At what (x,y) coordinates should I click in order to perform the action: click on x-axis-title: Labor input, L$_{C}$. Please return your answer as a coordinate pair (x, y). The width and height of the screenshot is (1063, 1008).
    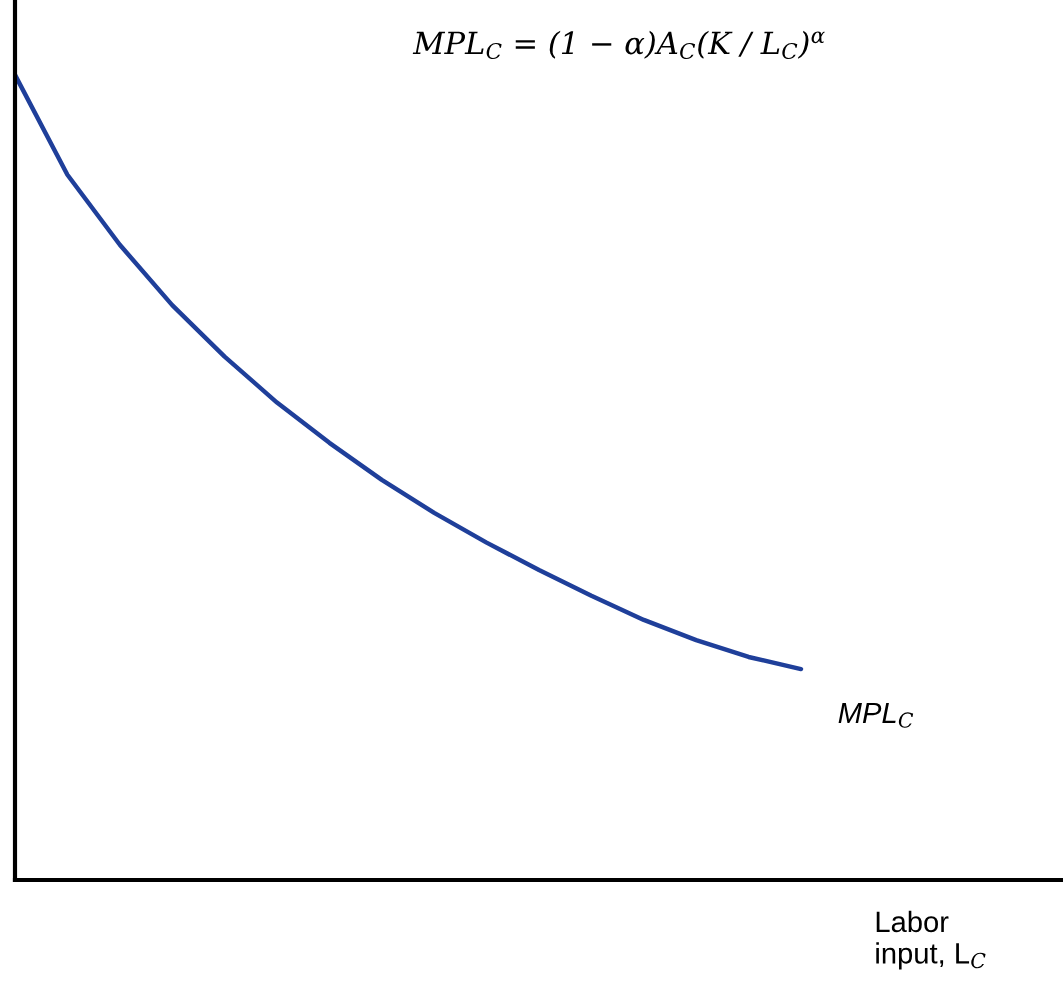
    Looking at the image, I should click on (931, 940).